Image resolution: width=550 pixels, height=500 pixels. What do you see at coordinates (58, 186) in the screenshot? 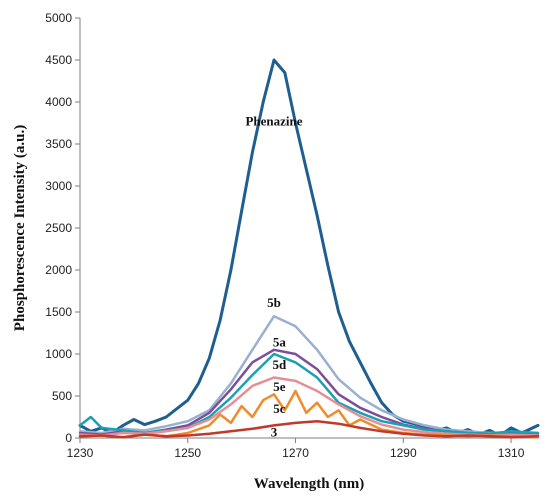
I see `y-tick-label: 3000` at bounding box center [58, 186].